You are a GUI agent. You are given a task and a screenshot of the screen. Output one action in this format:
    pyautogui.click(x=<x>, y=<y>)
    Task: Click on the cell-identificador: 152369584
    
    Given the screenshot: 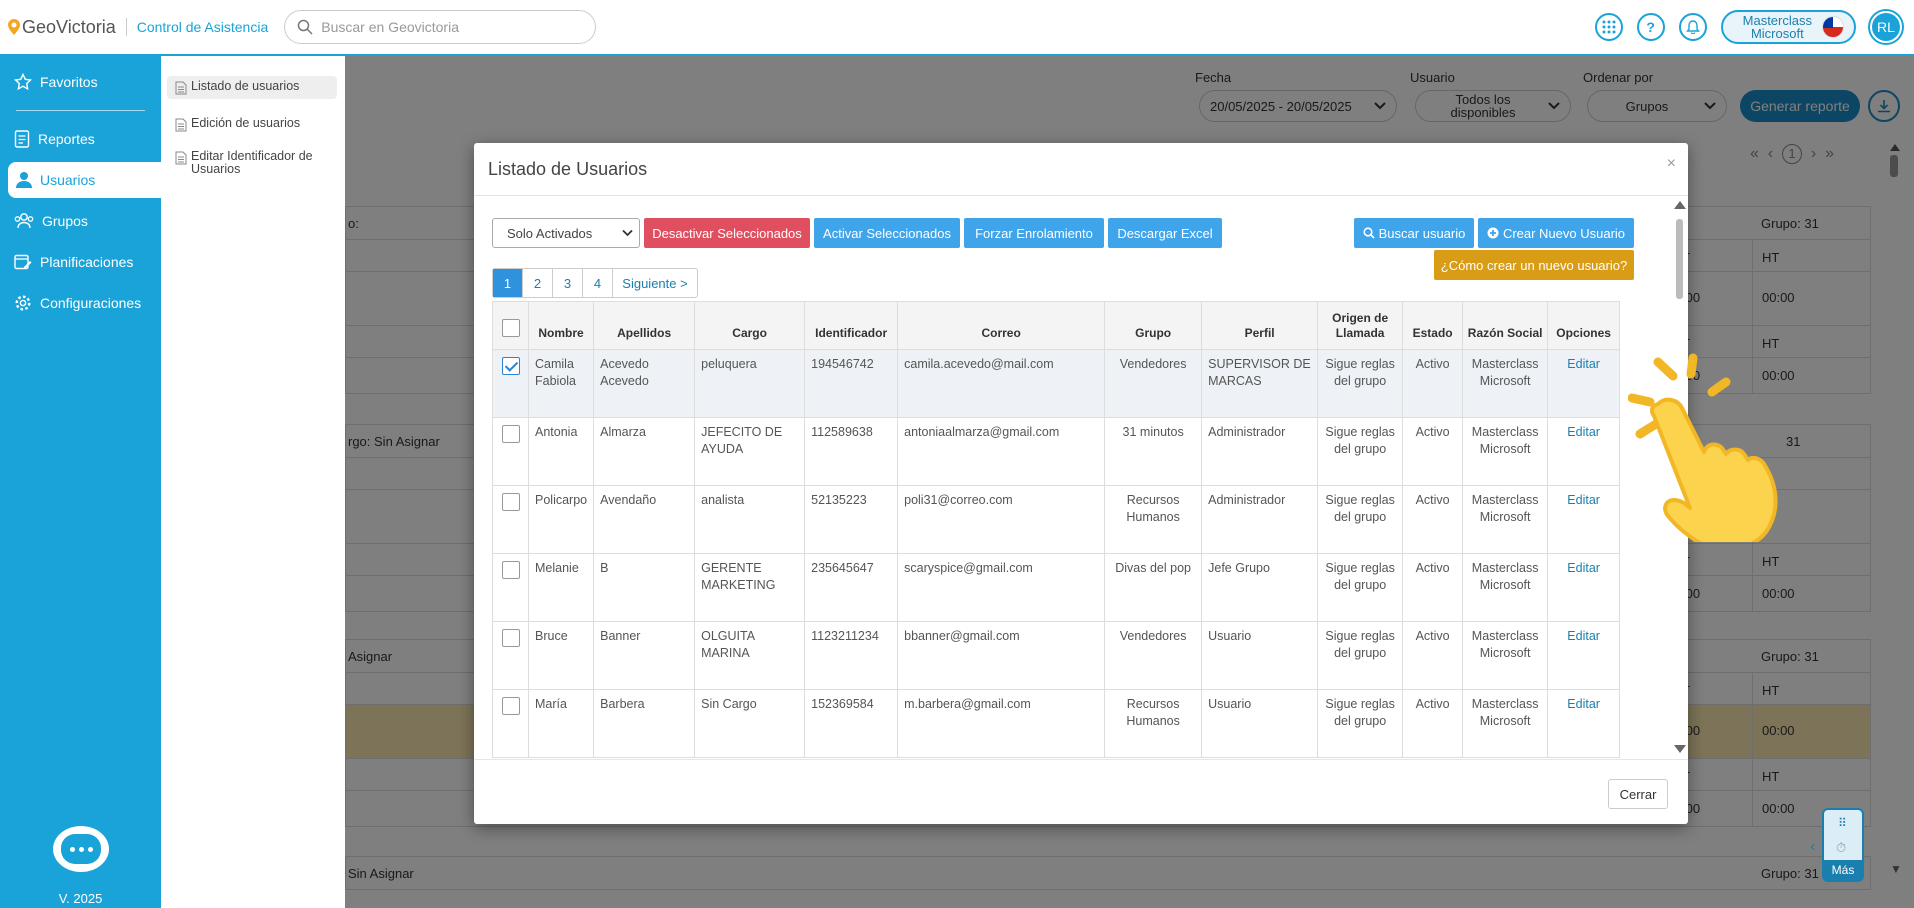 What is the action you would take?
    pyautogui.click(x=851, y=723)
    